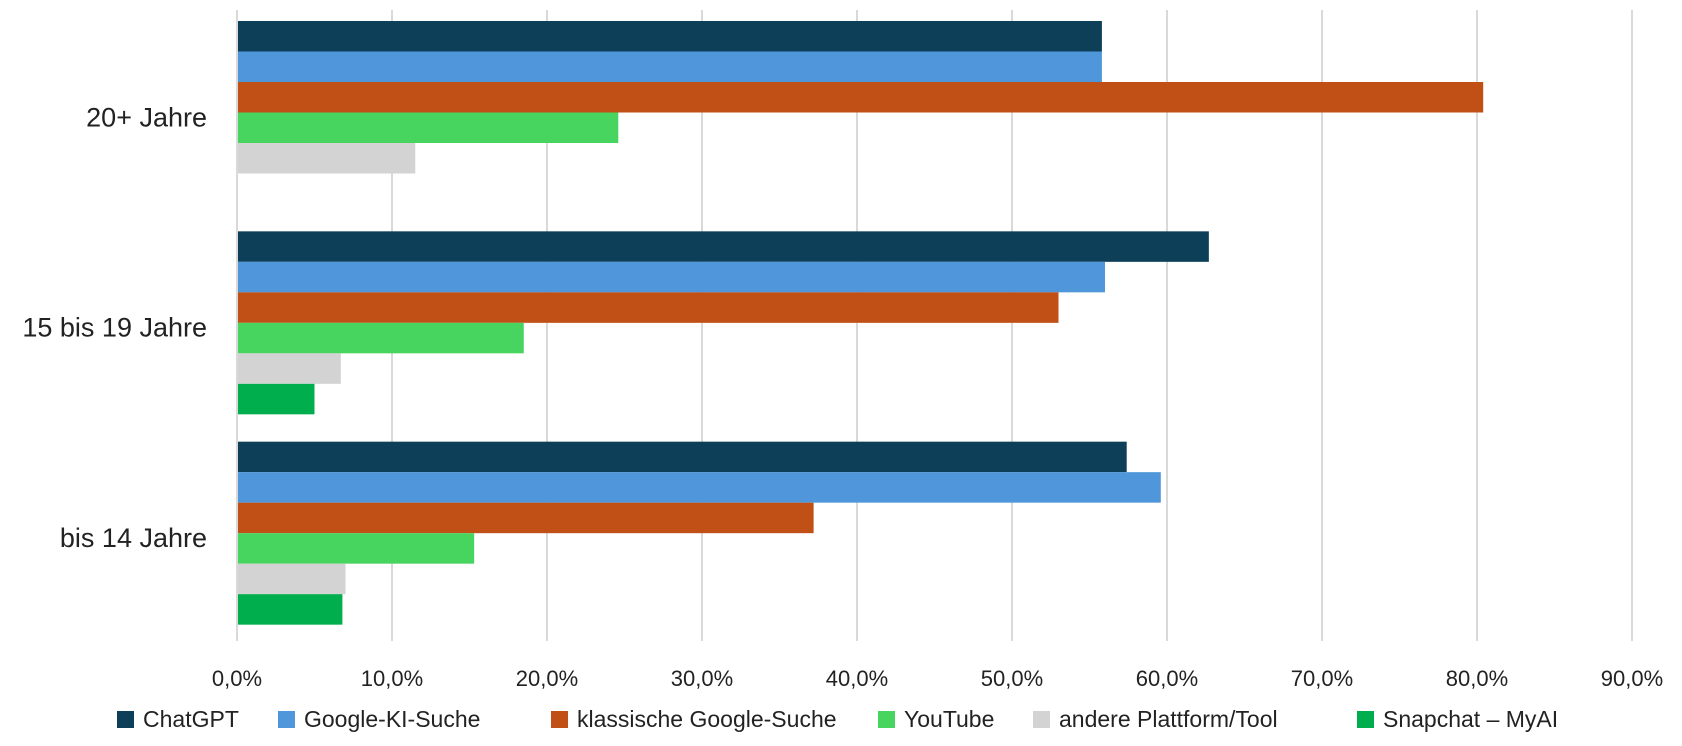 The image size is (1682, 746). What do you see at coordinates (392, 719) in the screenshot?
I see `legend-label: Google-KI-Suche` at bounding box center [392, 719].